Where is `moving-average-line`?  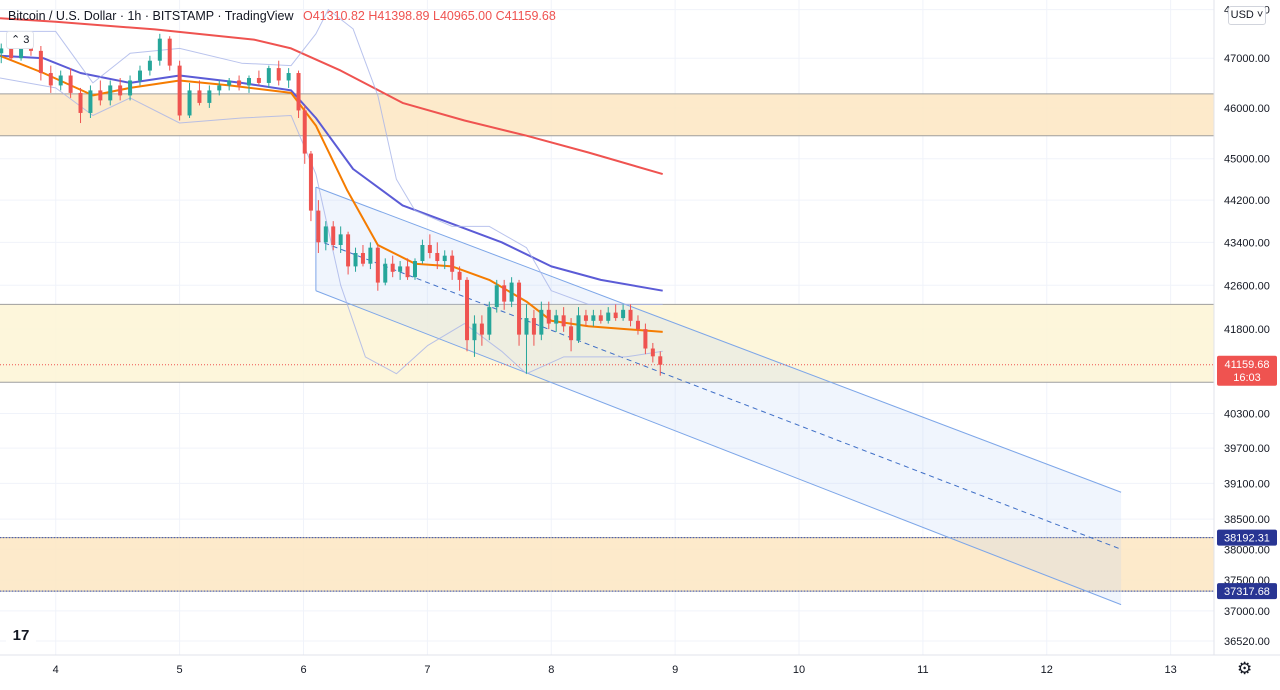 moving-average-line is located at coordinates (331, 96).